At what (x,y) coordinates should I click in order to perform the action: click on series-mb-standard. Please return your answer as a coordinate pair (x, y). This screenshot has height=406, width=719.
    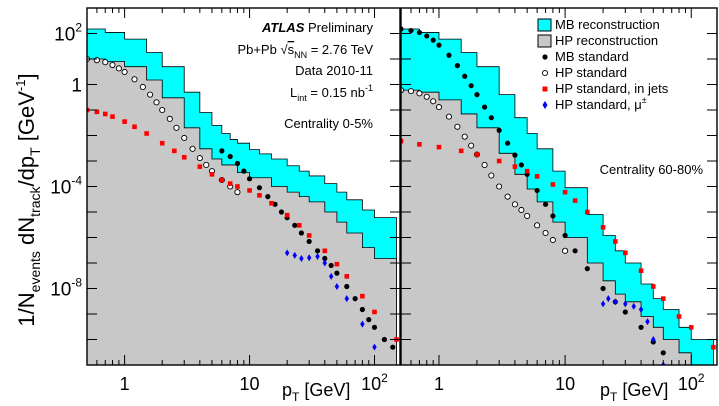
    Looking at the image, I should click on (307, 249).